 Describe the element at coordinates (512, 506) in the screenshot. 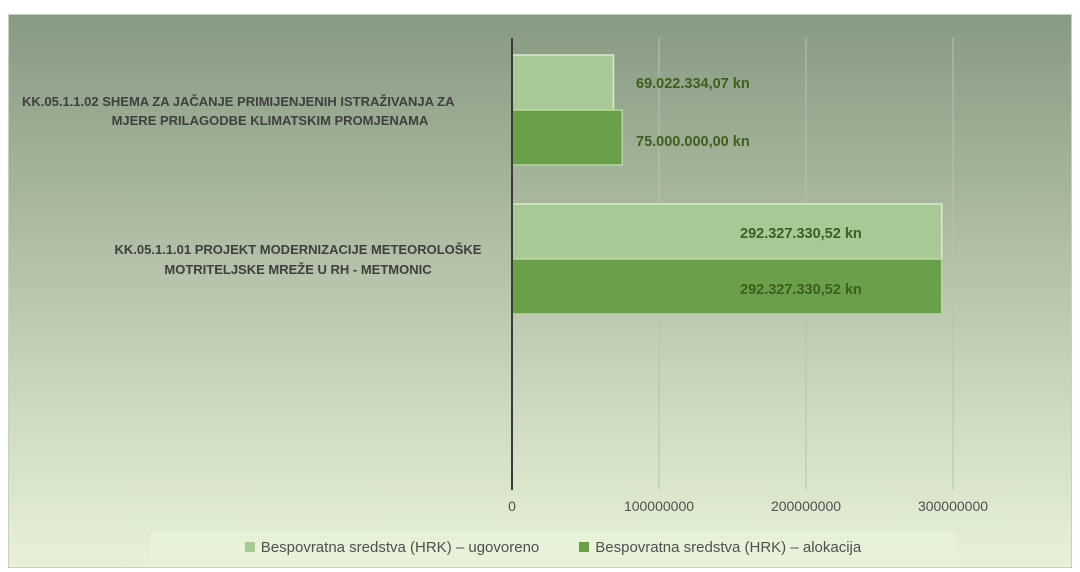

I see `x-tick-label: 0` at that location.